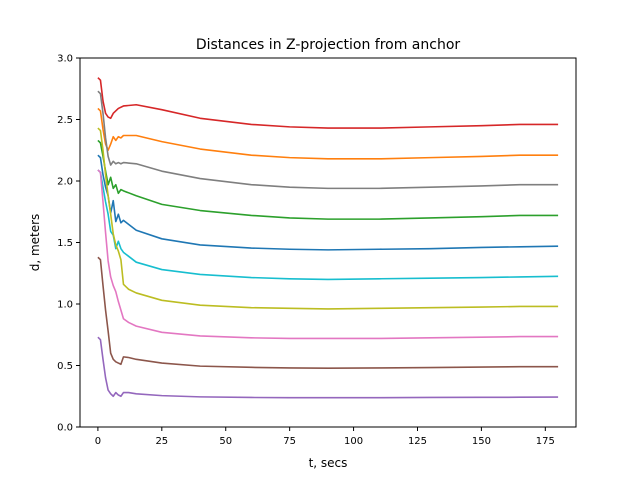  Describe the element at coordinates (481, 441) in the screenshot. I see `x-tick-label: 150` at that location.